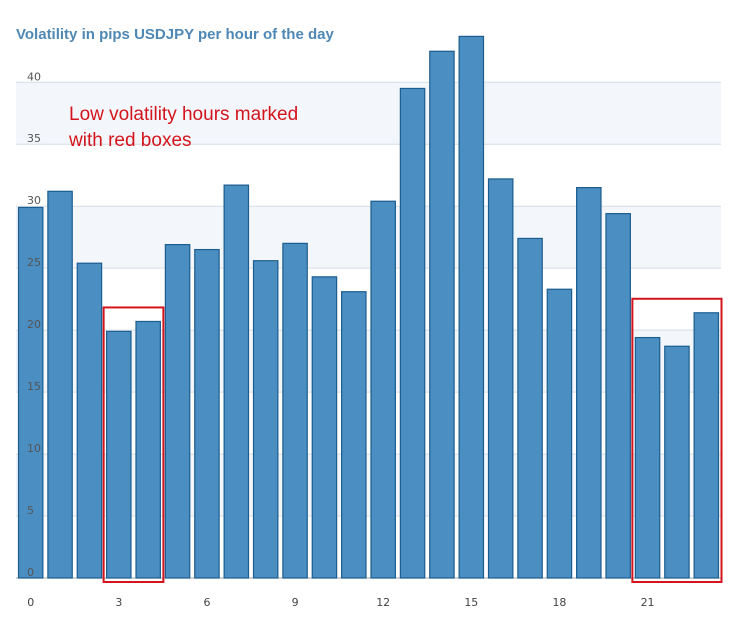 Image resolution: width=737 pixels, height=620 pixels. What do you see at coordinates (30, 602) in the screenshot?
I see `x-tick-label: 0` at bounding box center [30, 602].